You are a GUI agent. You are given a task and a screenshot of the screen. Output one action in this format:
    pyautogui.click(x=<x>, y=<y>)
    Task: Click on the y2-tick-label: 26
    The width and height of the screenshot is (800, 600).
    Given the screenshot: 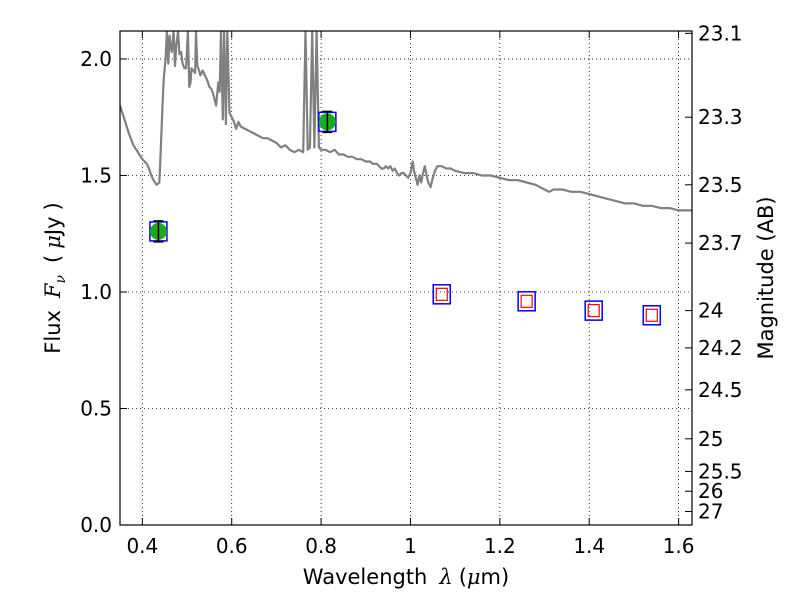 What is the action you would take?
    pyautogui.click(x=710, y=491)
    